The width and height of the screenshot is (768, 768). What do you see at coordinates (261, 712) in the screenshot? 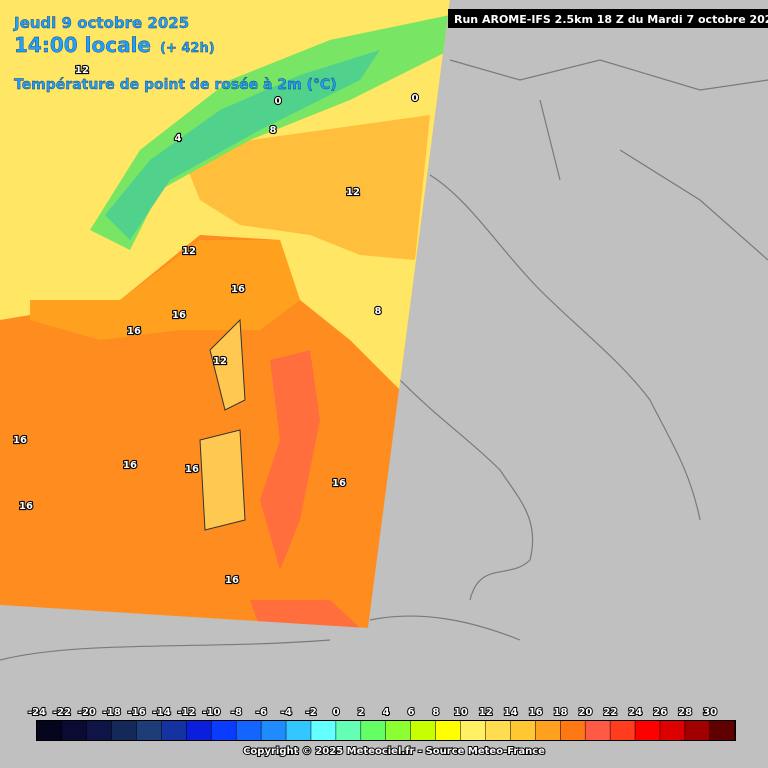
I see `colorbar-tick-label: -6` at bounding box center [261, 712].